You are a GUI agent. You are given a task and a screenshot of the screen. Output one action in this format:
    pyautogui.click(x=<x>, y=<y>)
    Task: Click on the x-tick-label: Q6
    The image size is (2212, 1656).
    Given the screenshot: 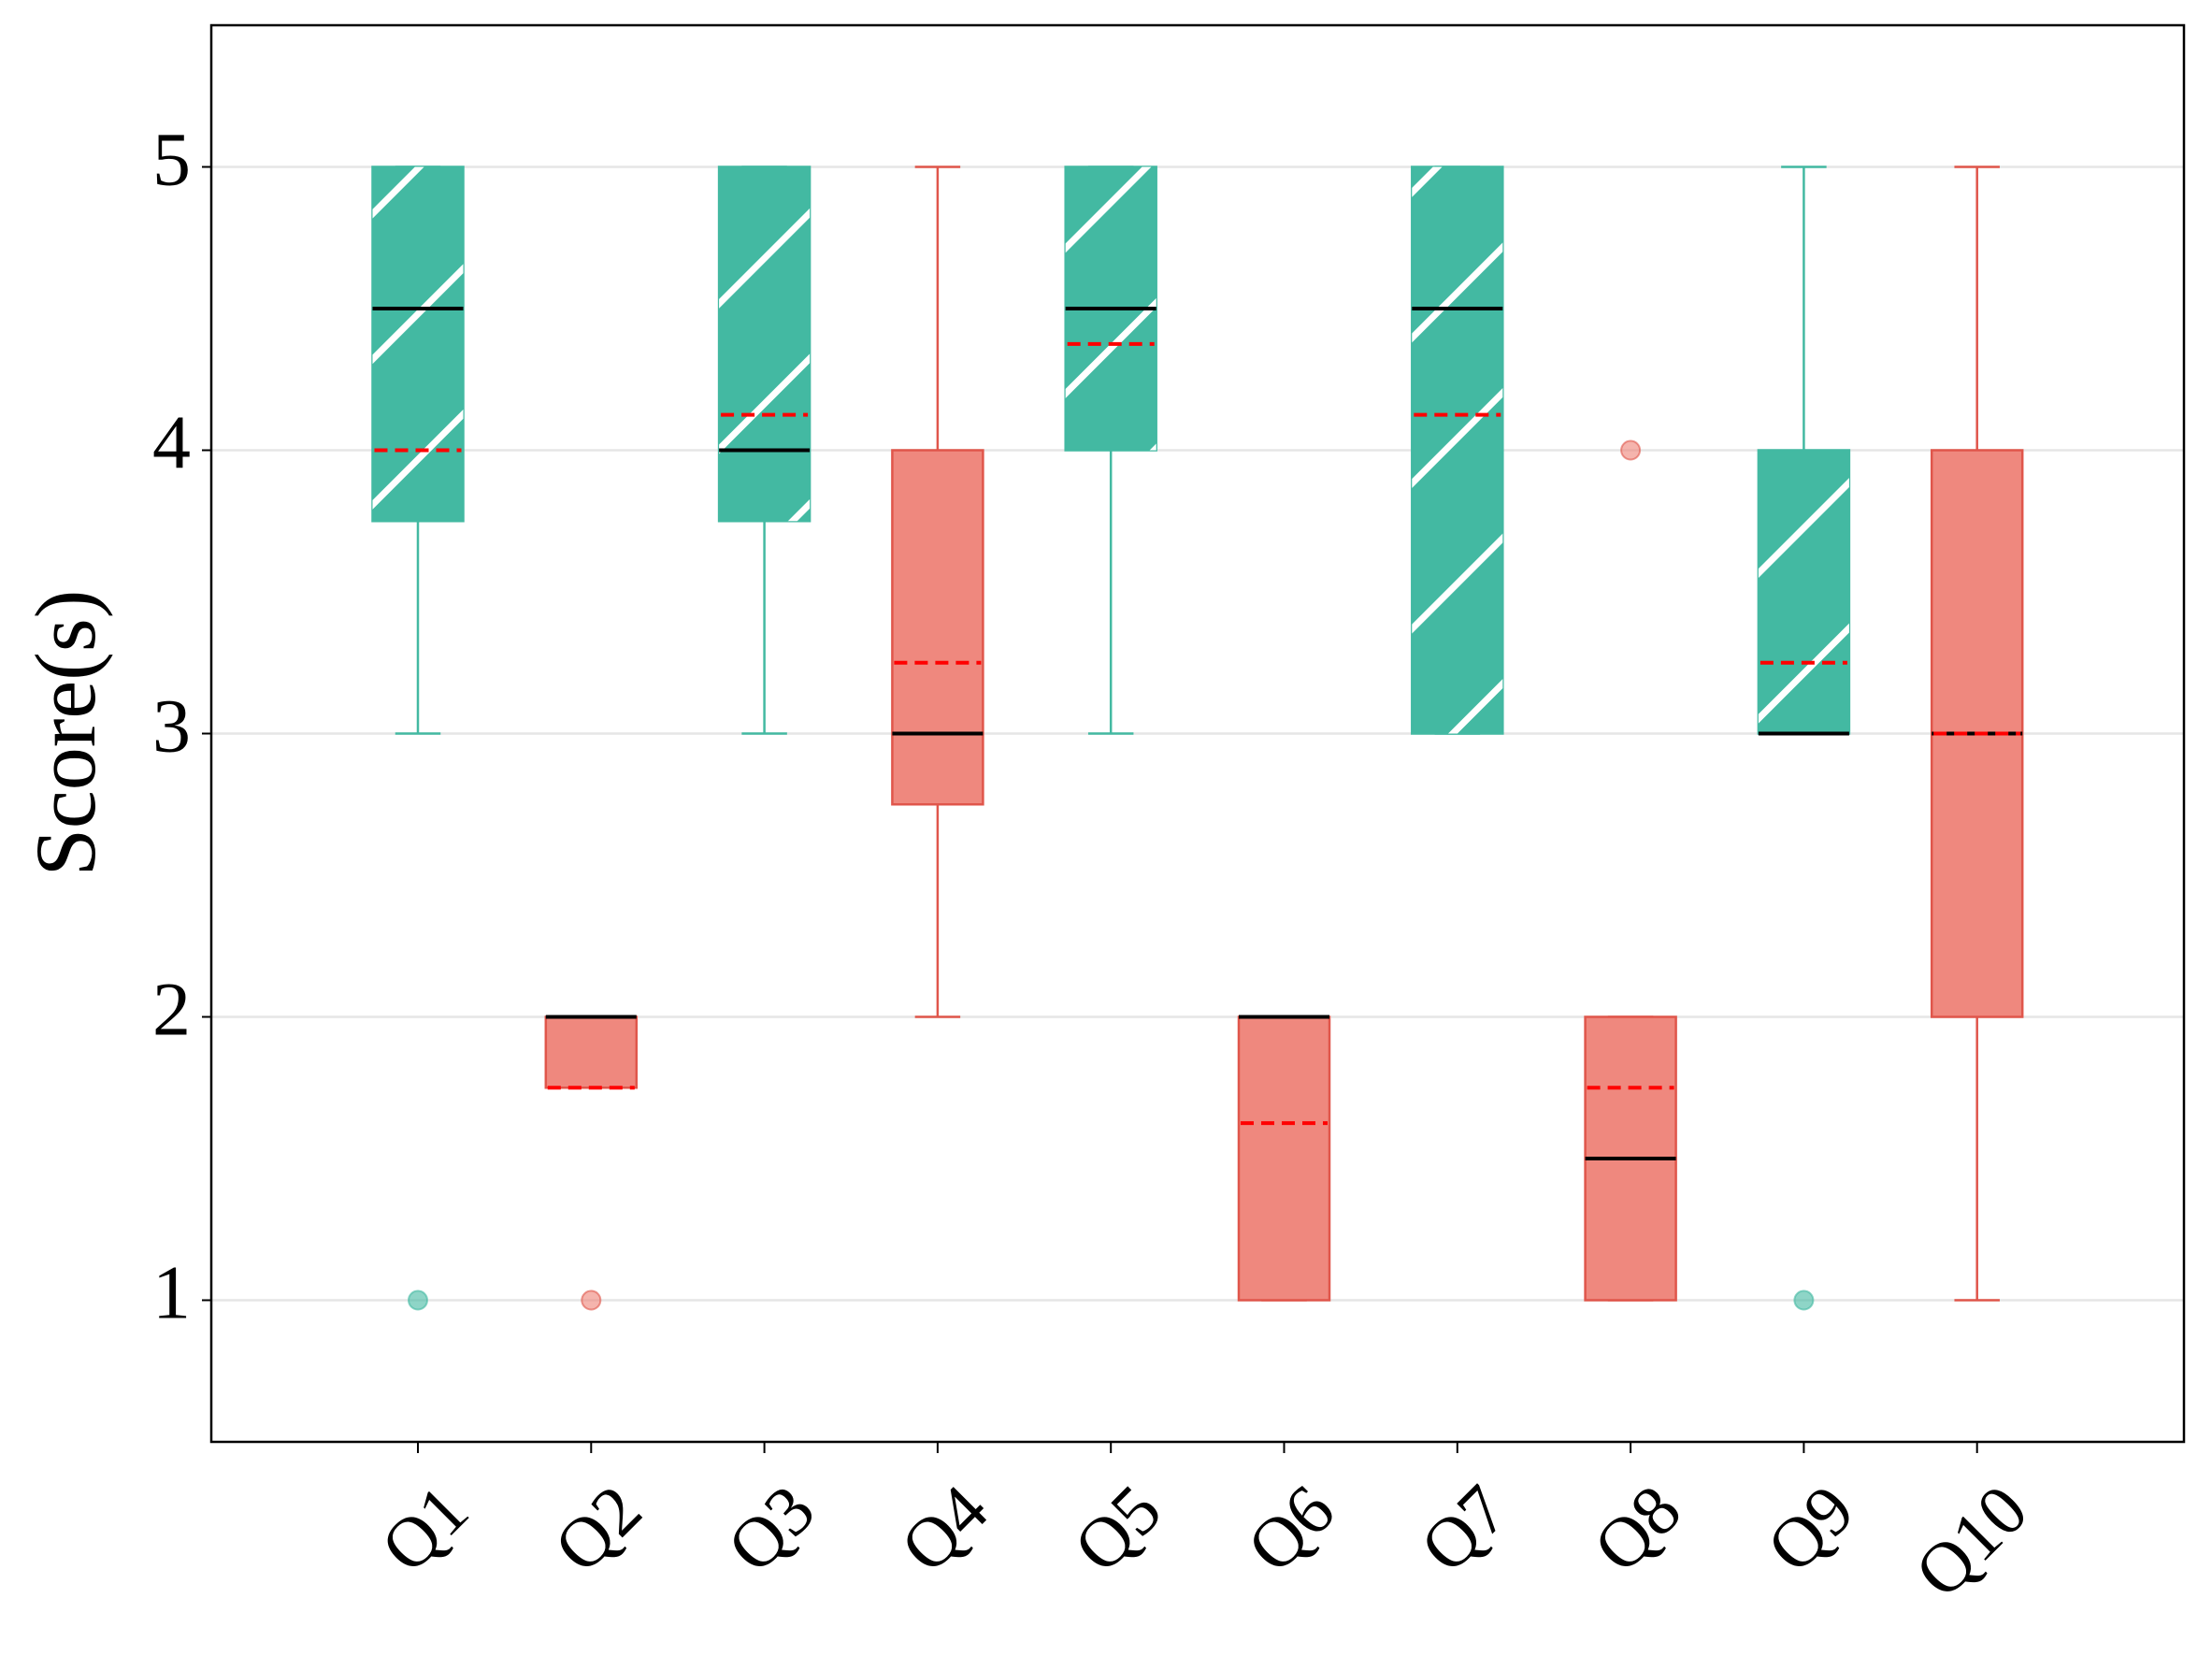 What is the action you would take?
    pyautogui.click(x=1290, y=1529)
    